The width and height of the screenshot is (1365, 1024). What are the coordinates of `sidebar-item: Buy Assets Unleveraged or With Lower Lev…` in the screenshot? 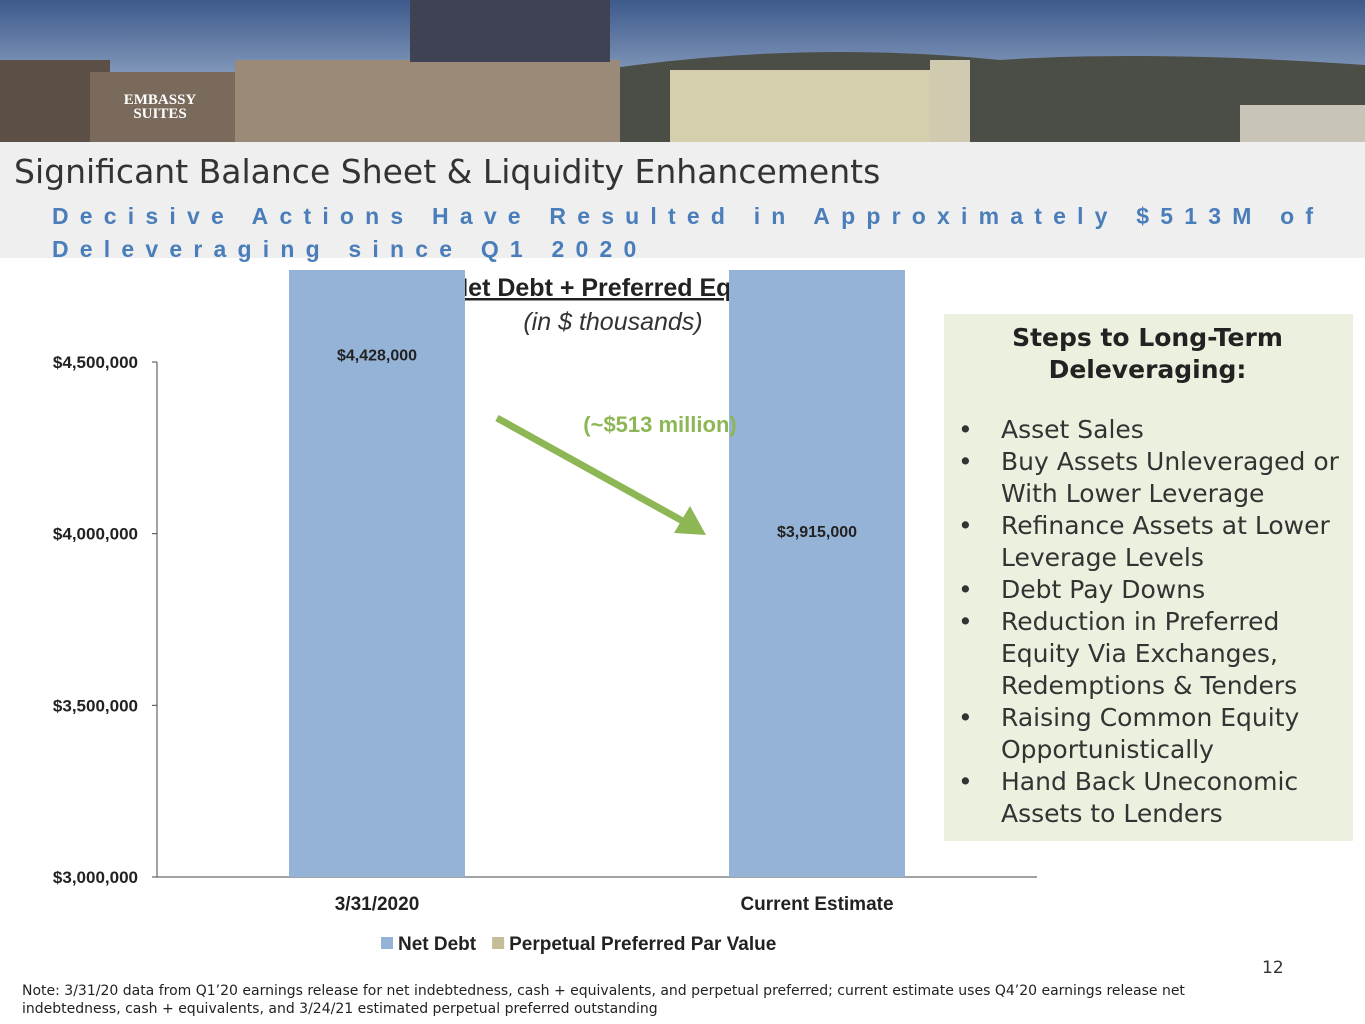 It's located at (1147, 478).